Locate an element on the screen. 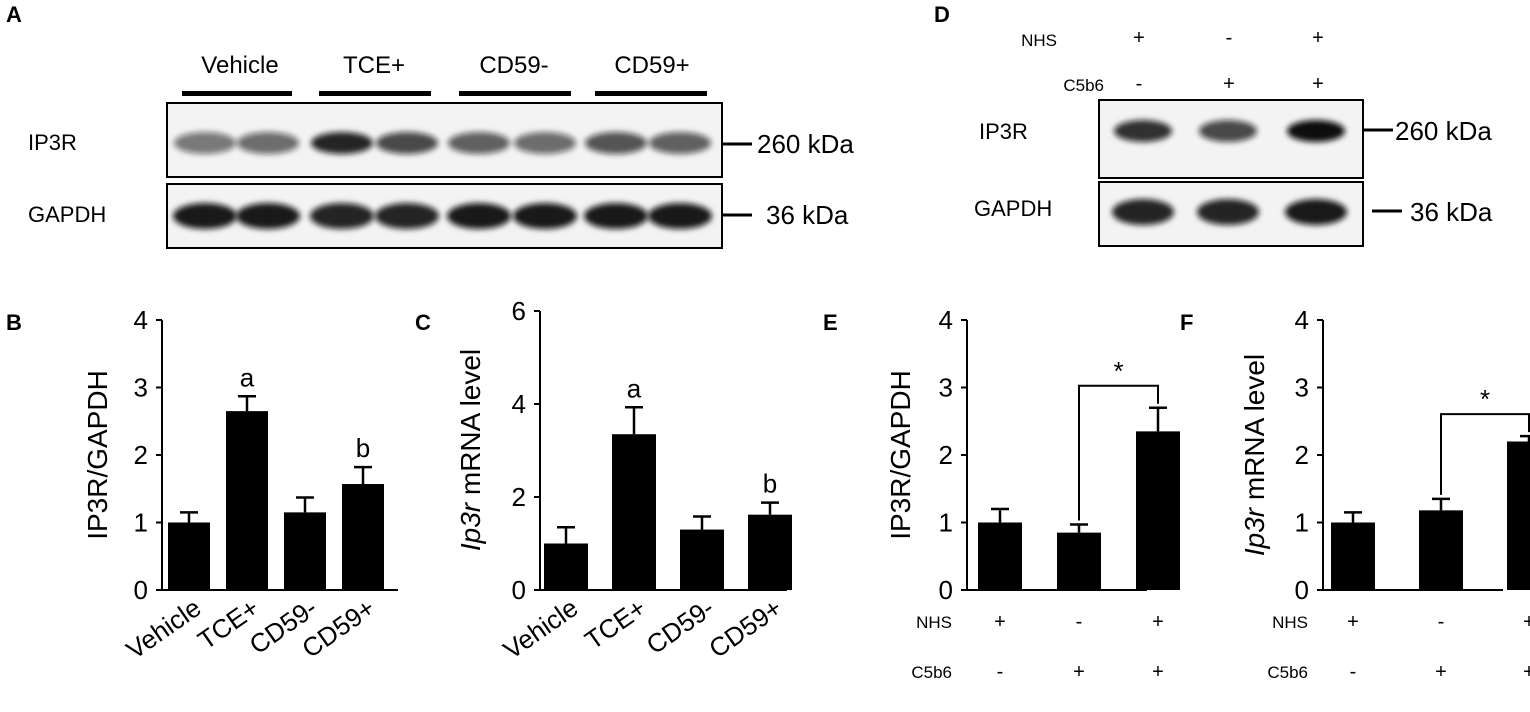 This screenshot has height=712, width=1530. y-axis-label: Ip3r mRNA level is located at coordinates (470, 450).